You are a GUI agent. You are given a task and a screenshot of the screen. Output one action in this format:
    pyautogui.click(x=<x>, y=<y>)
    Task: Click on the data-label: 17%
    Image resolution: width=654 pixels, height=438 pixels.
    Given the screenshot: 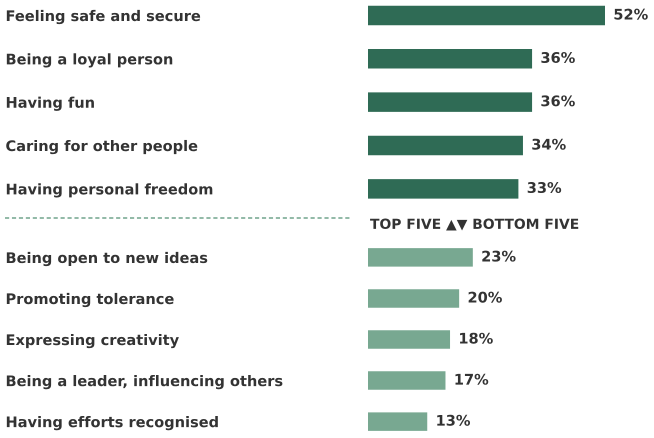 What is the action you would take?
    pyautogui.click(x=471, y=379)
    